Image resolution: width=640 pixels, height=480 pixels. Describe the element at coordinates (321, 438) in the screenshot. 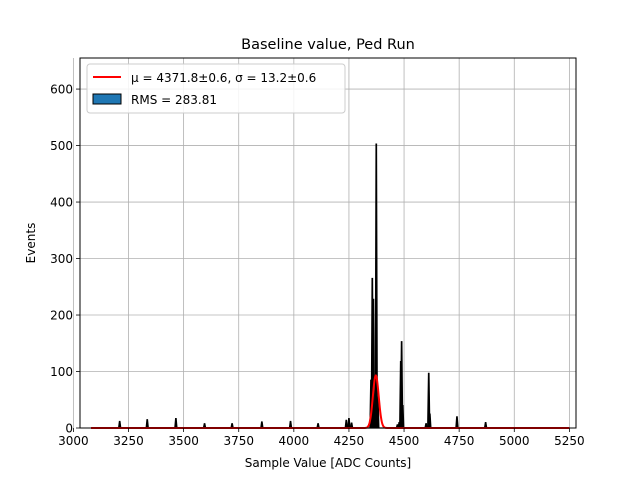

I see `x-axis-ticks: 3000 3250 3500 3750 4000 4250 4500 4750 5000 5250` at that location.